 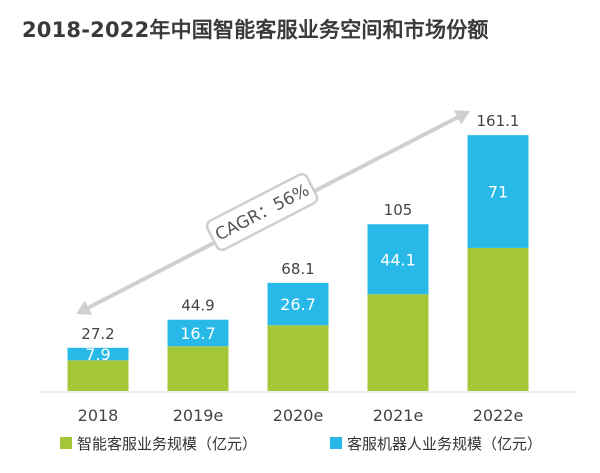 I want to click on x-tick-label-2019e: 2019e, so click(x=198, y=415).